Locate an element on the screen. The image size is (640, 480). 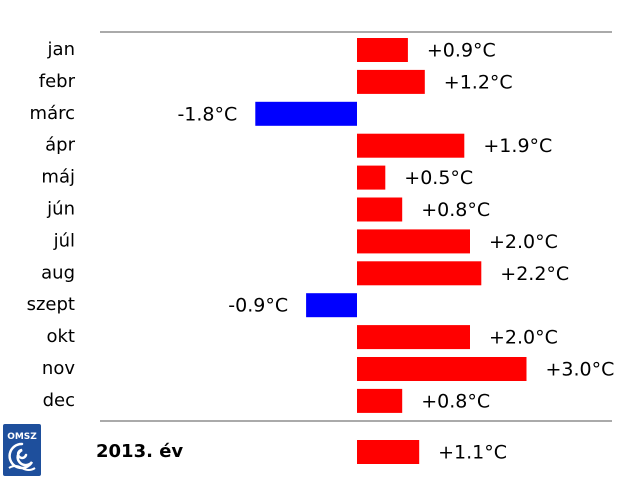
category-label-month-4: ápr is located at coordinates (60, 145).